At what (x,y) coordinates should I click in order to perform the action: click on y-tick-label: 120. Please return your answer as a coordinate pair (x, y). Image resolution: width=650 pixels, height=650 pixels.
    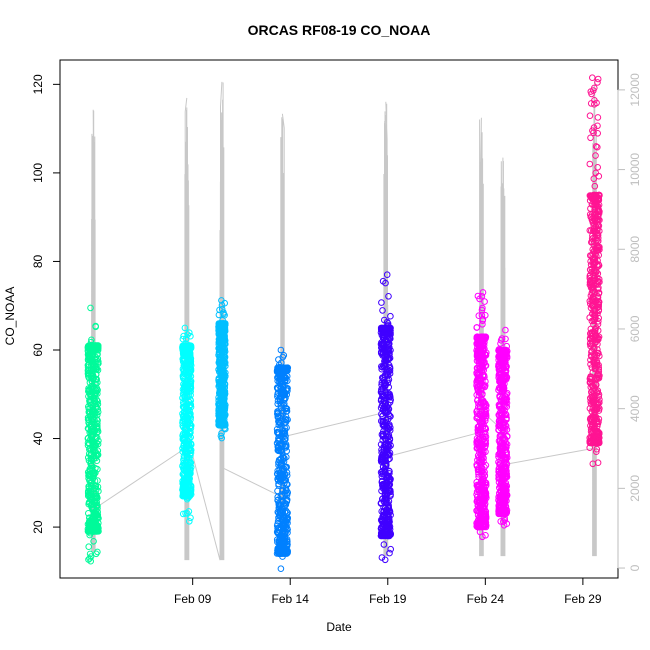
    Looking at the image, I should click on (38, 84).